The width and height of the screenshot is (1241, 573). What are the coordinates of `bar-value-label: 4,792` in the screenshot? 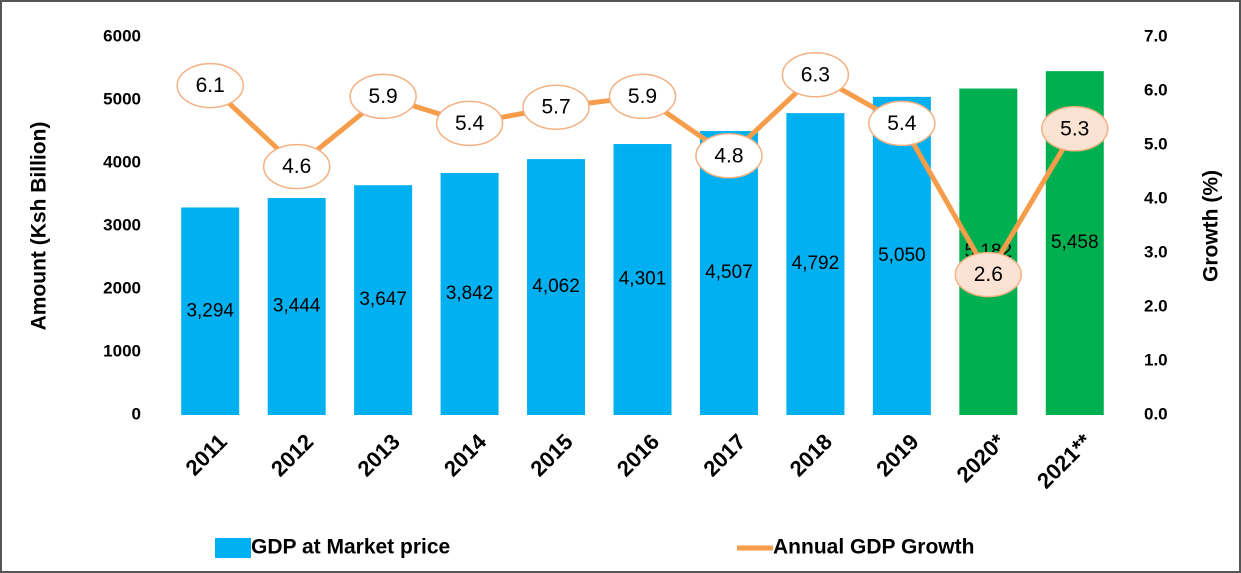 It's located at (816, 263).